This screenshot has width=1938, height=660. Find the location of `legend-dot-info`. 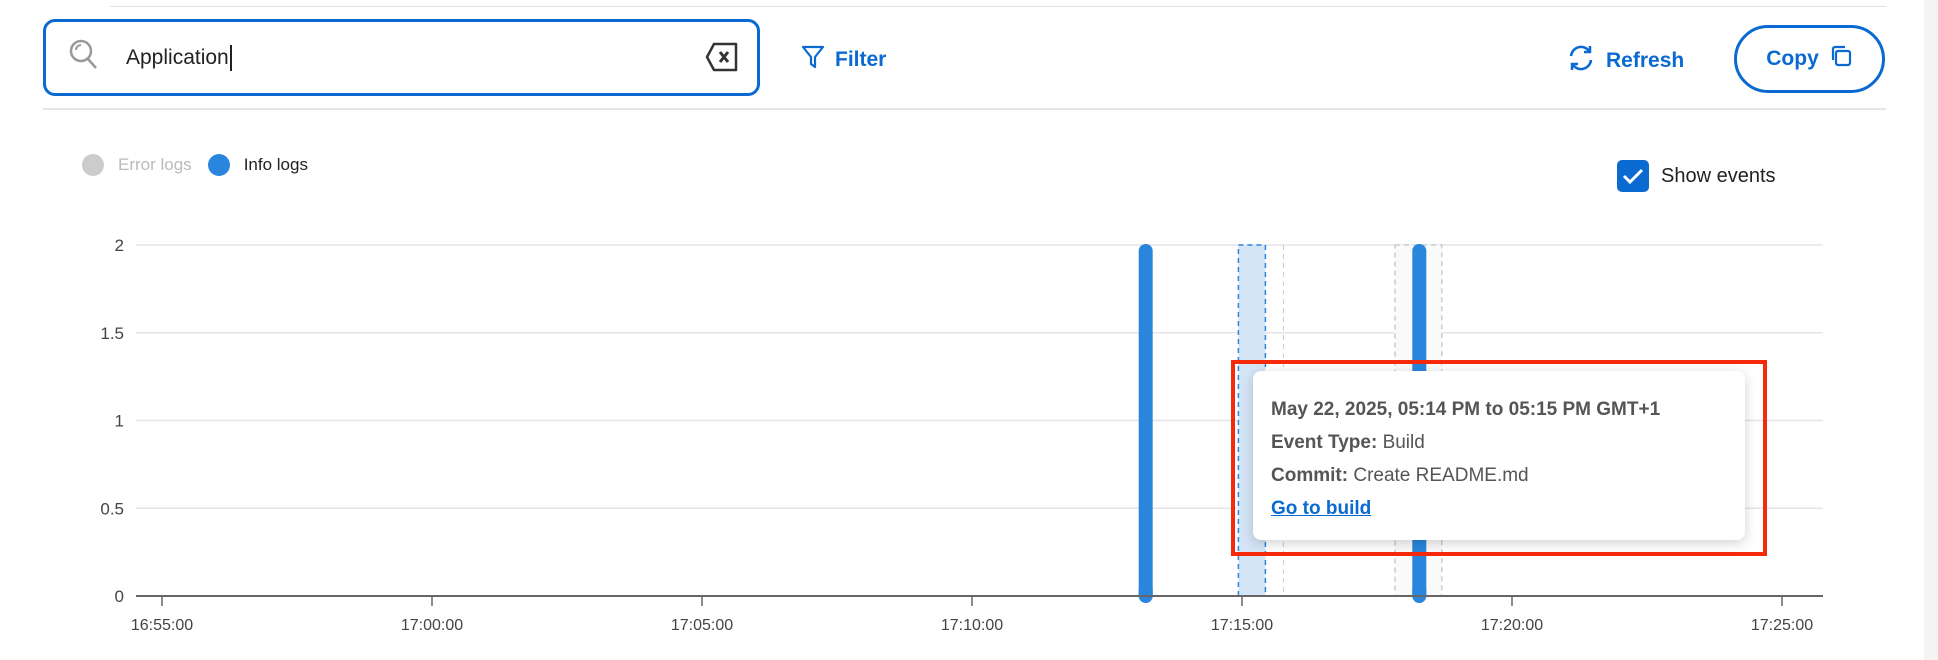

legend-dot-info is located at coordinates (218, 165).